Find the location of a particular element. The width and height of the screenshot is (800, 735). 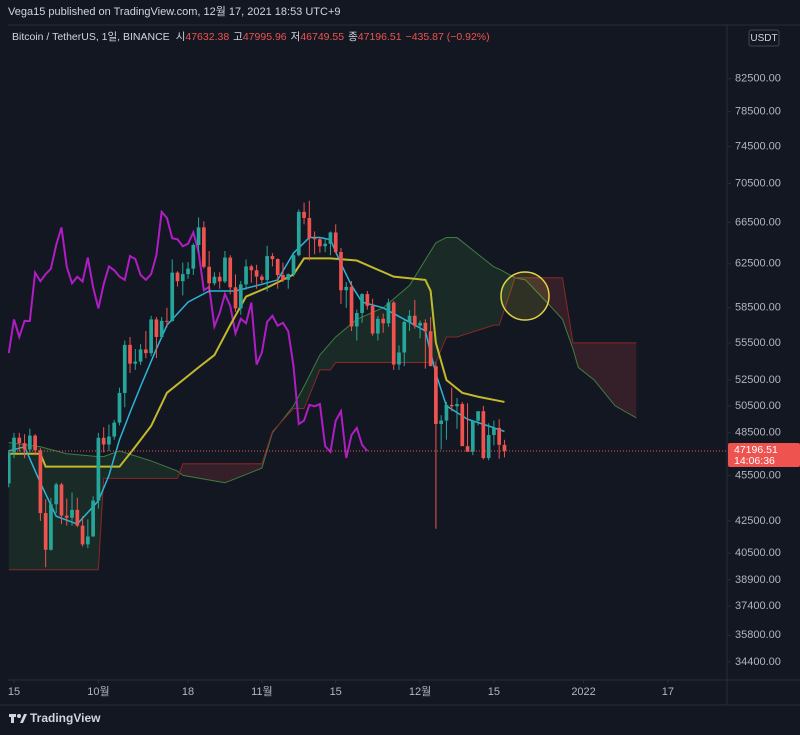

y-tick-label: 55500.00 is located at coordinates (758, 343).